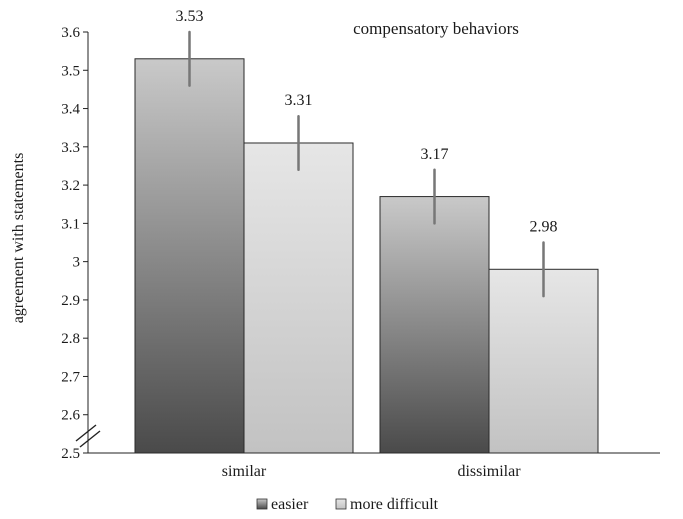 The width and height of the screenshot is (683, 519). I want to click on y-tick-label: 2.8, so click(70, 339).